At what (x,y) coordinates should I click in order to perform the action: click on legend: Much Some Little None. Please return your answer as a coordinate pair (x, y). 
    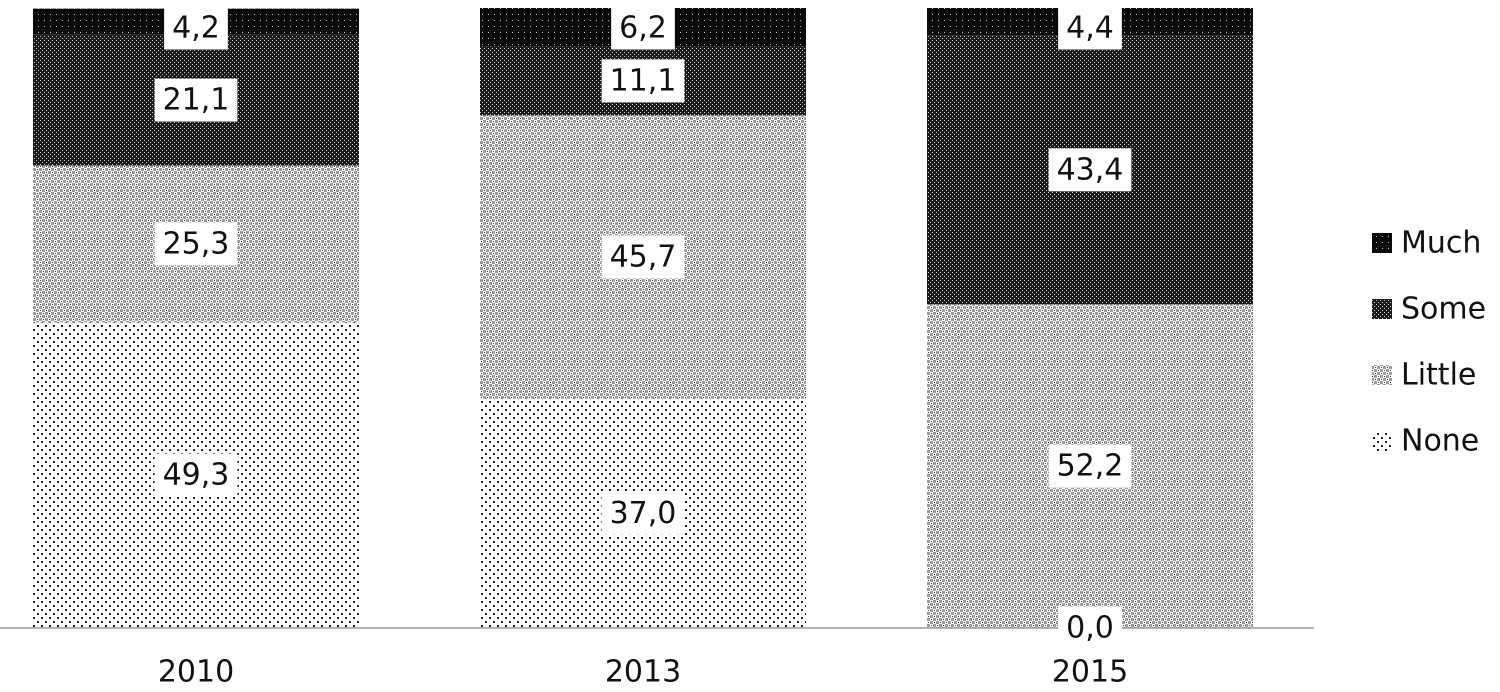
    Looking at the image, I should click on (1429, 342).